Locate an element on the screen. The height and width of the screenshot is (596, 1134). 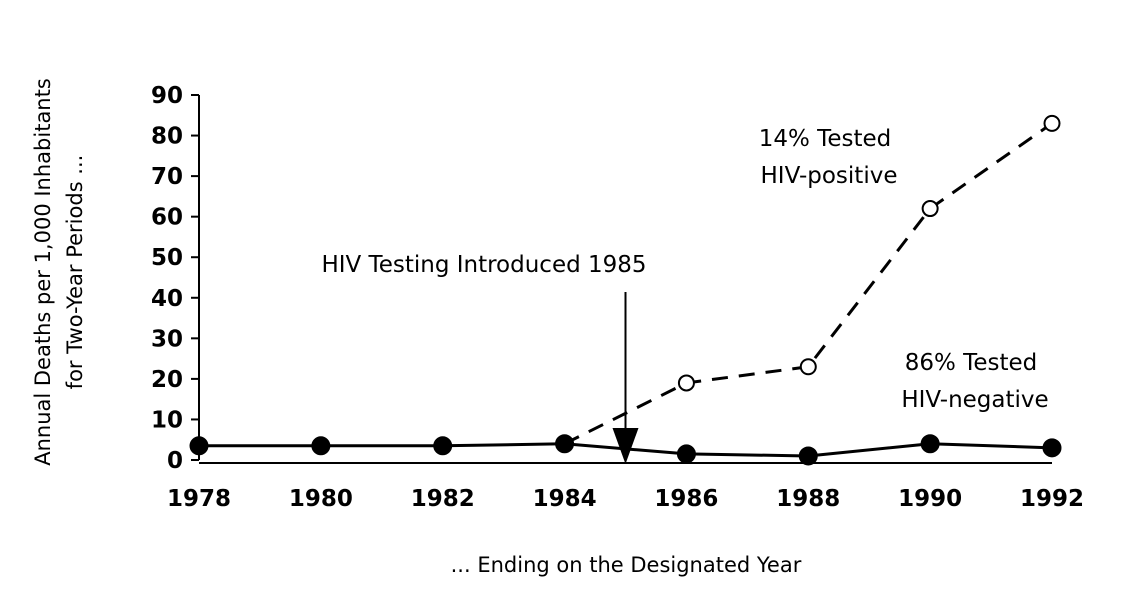
y-axis-label-line1: Annual Deaths per 1,000 Inhabitants is located at coordinates (43, 272).